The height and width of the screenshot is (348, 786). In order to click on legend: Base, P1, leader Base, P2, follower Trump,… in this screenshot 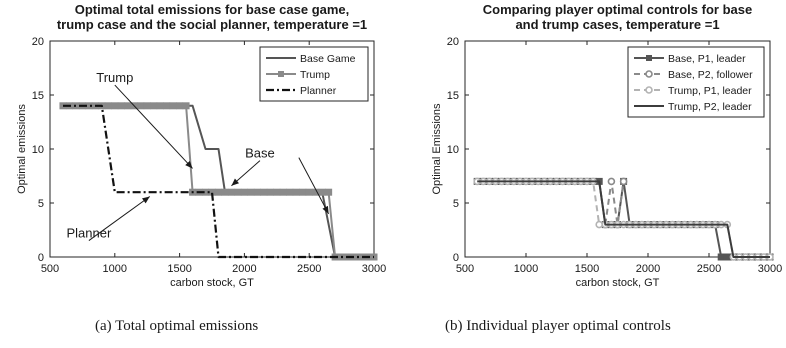, I will do `click(696, 82)`.